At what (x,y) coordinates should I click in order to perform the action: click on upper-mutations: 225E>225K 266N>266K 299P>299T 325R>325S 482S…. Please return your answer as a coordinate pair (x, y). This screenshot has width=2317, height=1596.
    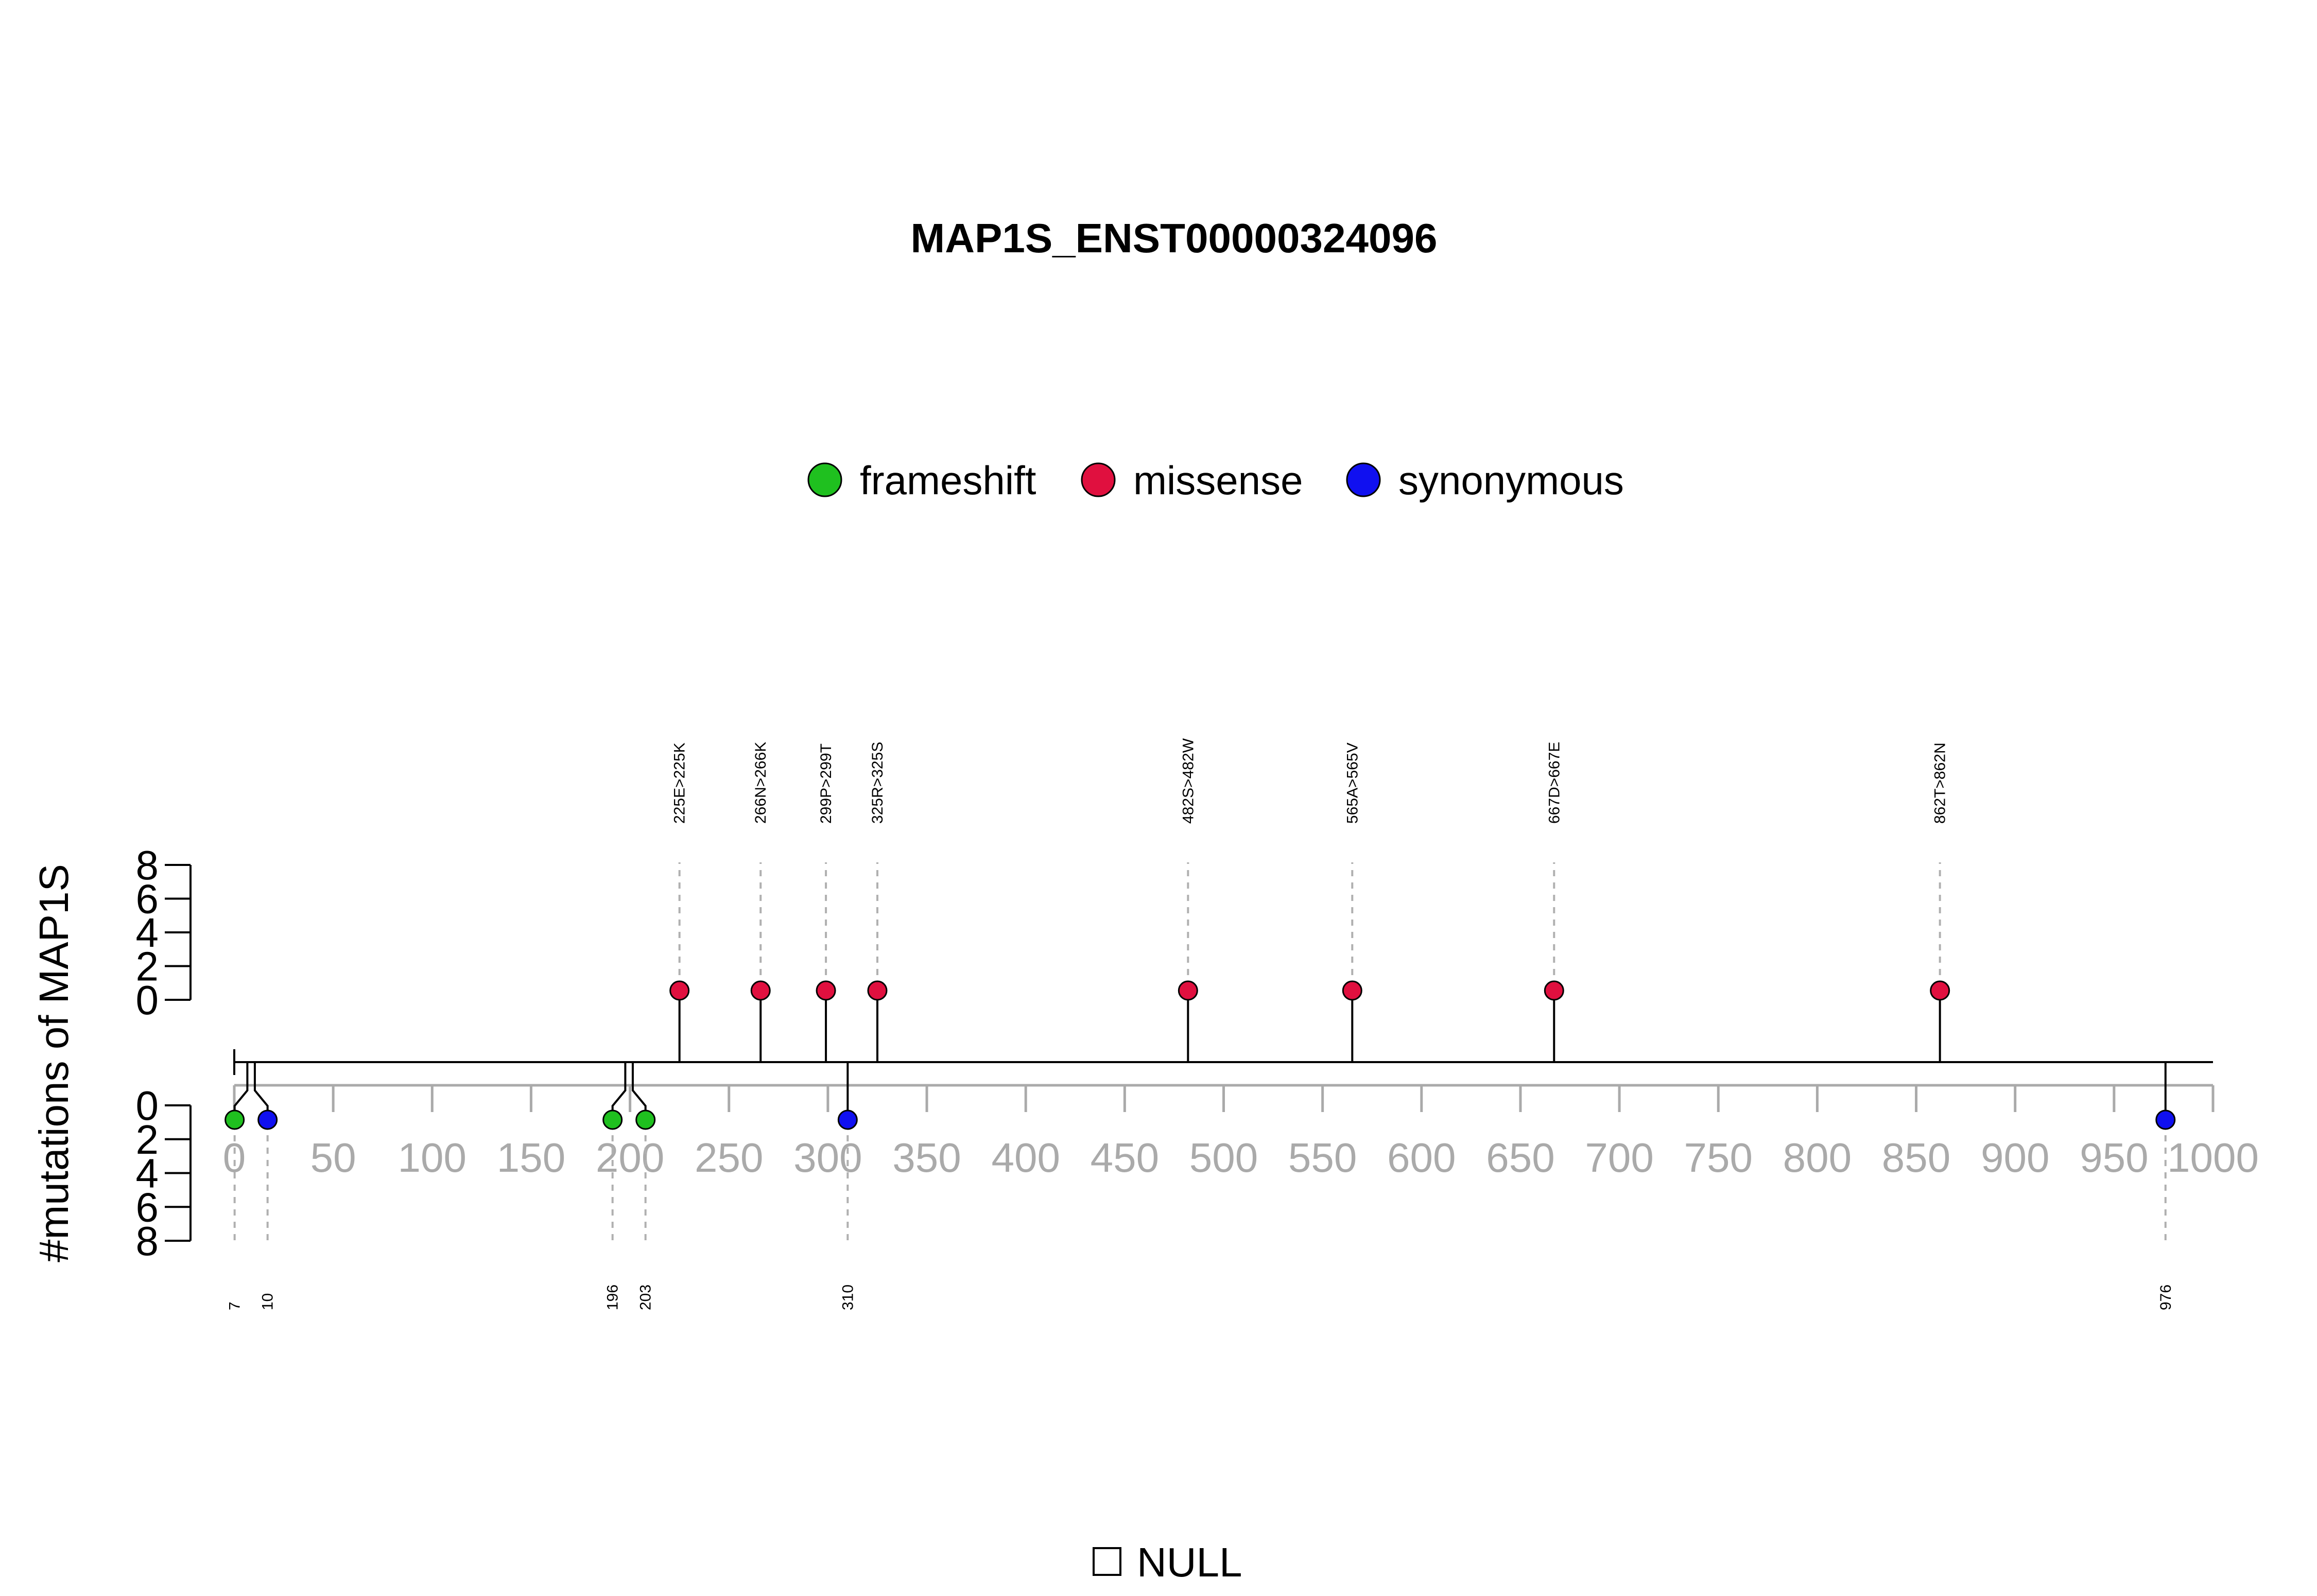
    Looking at the image, I should click on (1309, 900).